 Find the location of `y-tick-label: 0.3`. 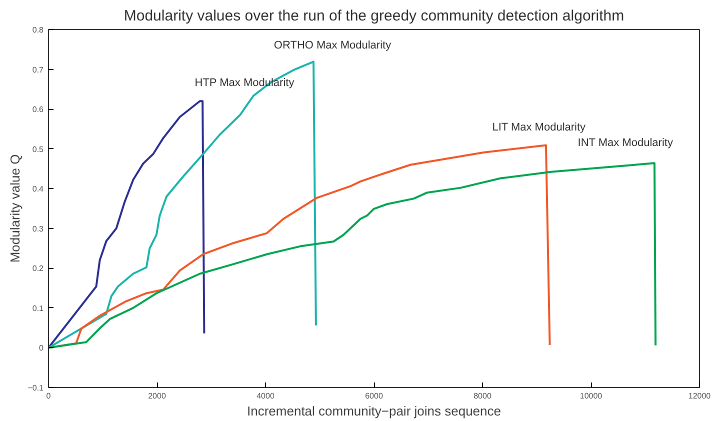

y-tick-label: 0.3 is located at coordinates (38, 229).